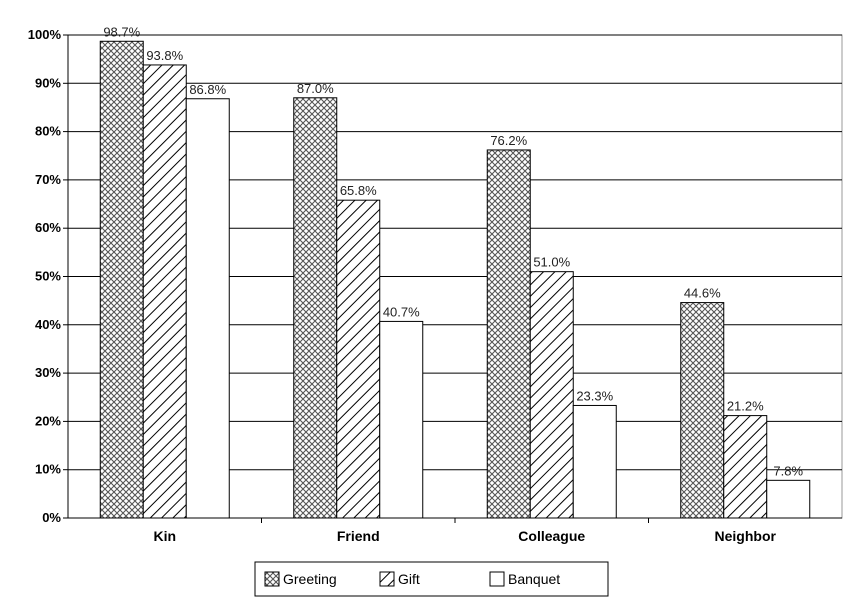 The height and width of the screenshot is (602, 854). I want to click on bar-gift-colleague, so click(551, 395).